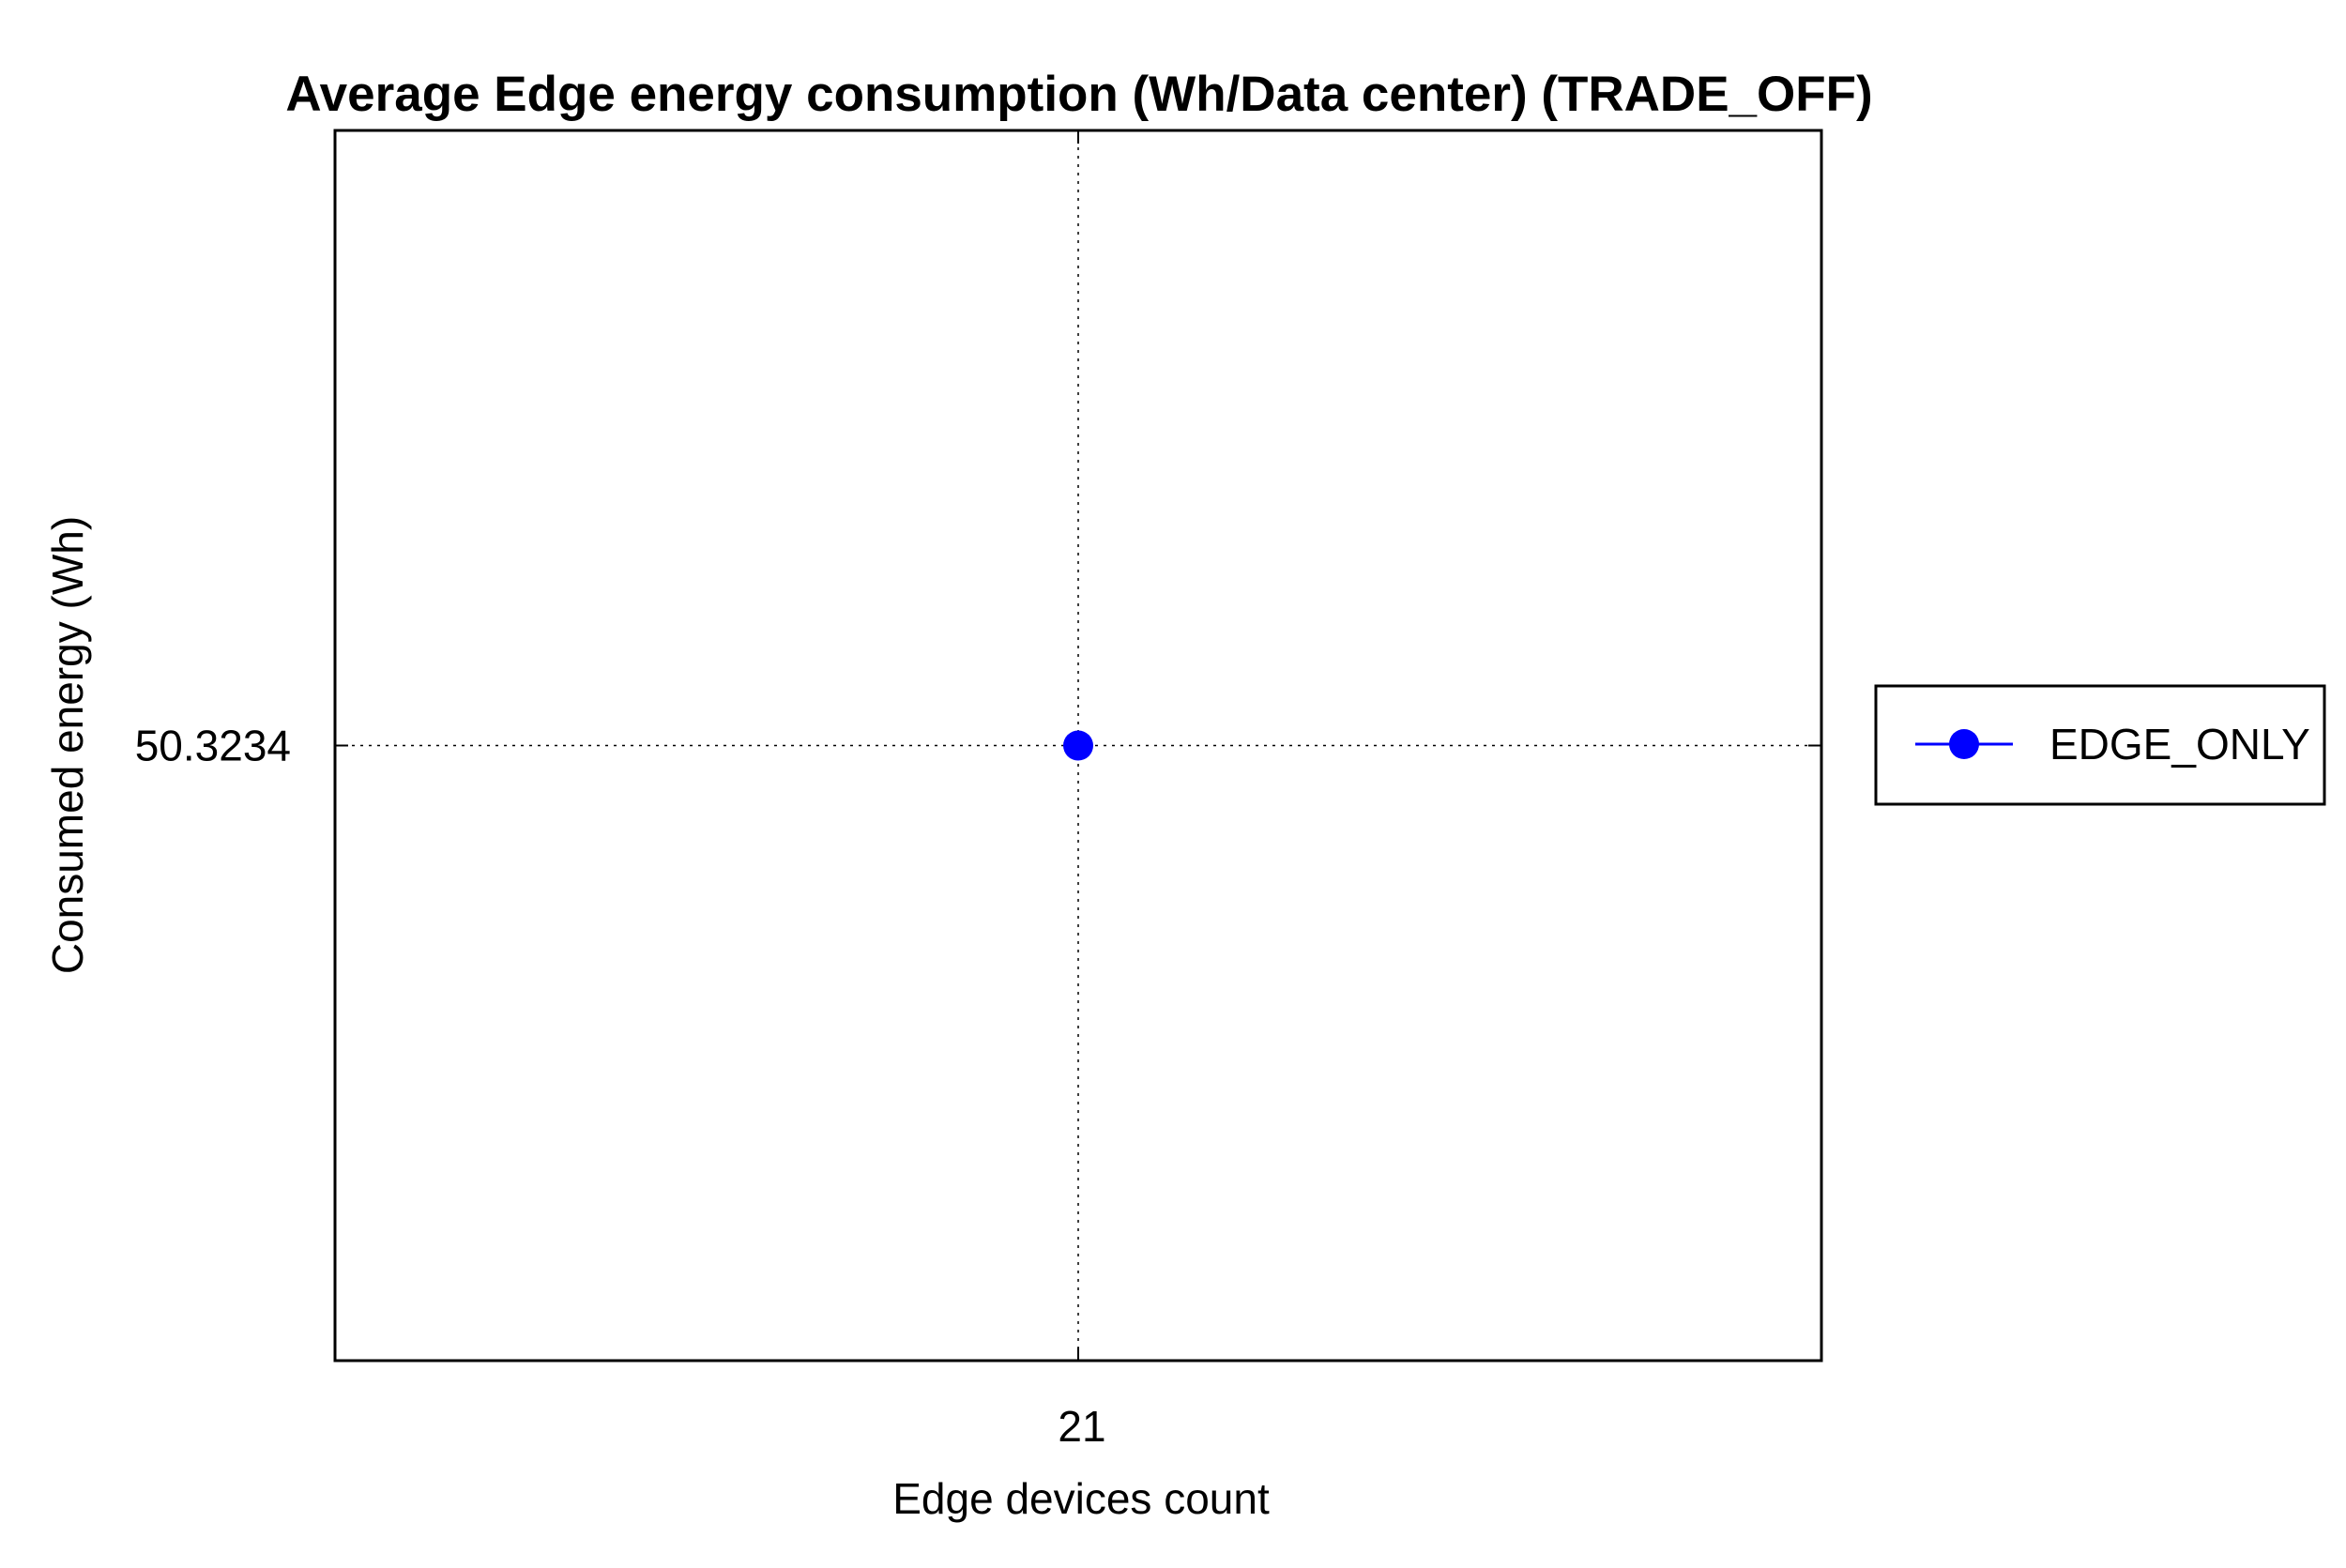 The width and height of the screenshot is (2346, 1568). I want to click on x-axis-label: Edge devices count, so click(1081, 1498).